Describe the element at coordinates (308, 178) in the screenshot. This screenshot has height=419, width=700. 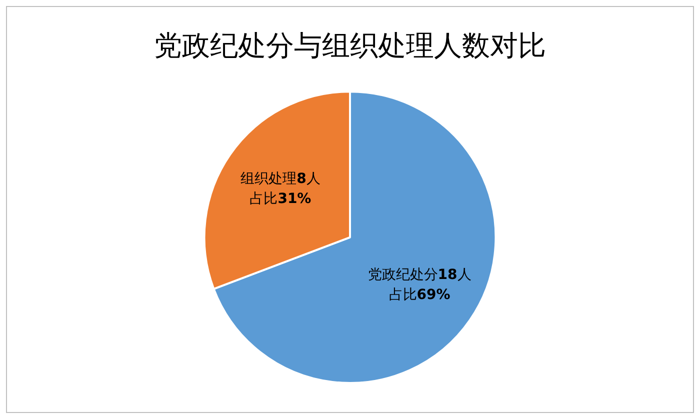
I see `data-label: 8人` at that location.